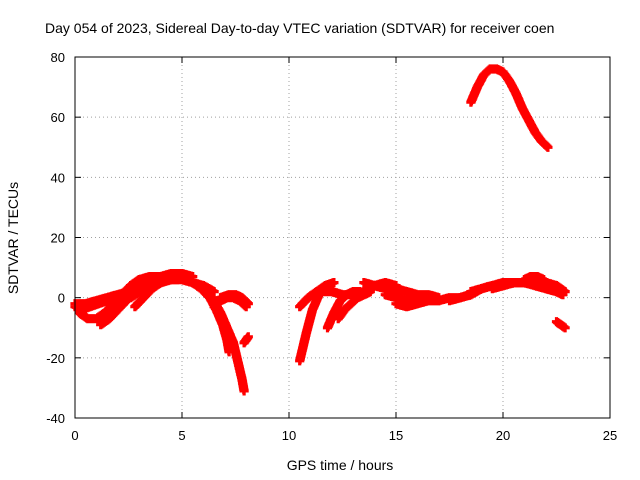 The width and height of the screenshot is (640, 480). Describe the element at coordinates (396, 435) in the screenshot. I see `x-tick-label: 15` at that location.